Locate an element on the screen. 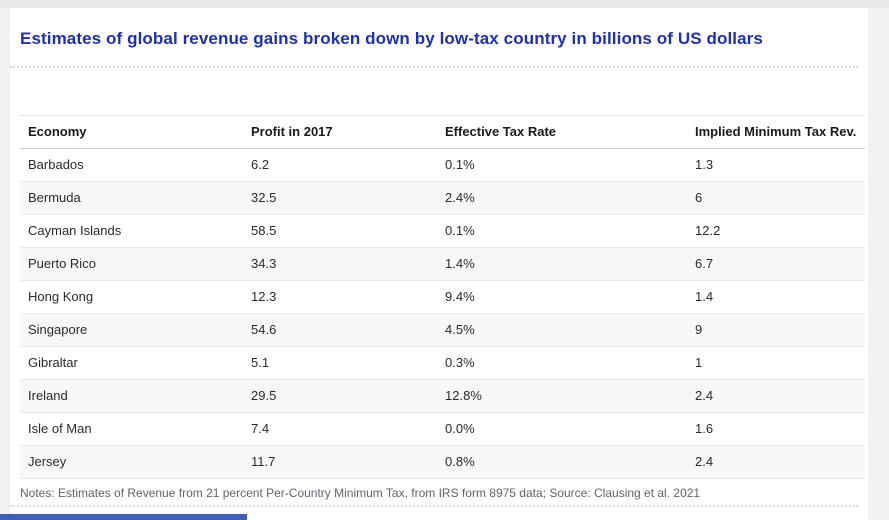  economy-cell: Jersey is located at coordinates (131, 462).